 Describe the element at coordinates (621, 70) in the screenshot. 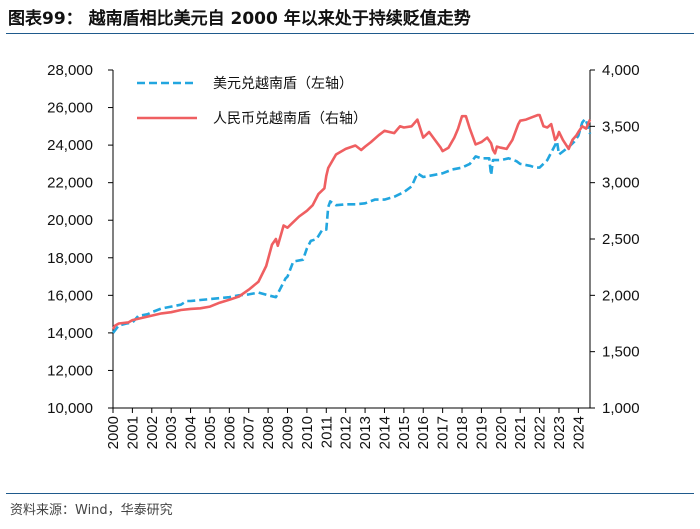

I see `right-tick-label: 4,000` at that location.